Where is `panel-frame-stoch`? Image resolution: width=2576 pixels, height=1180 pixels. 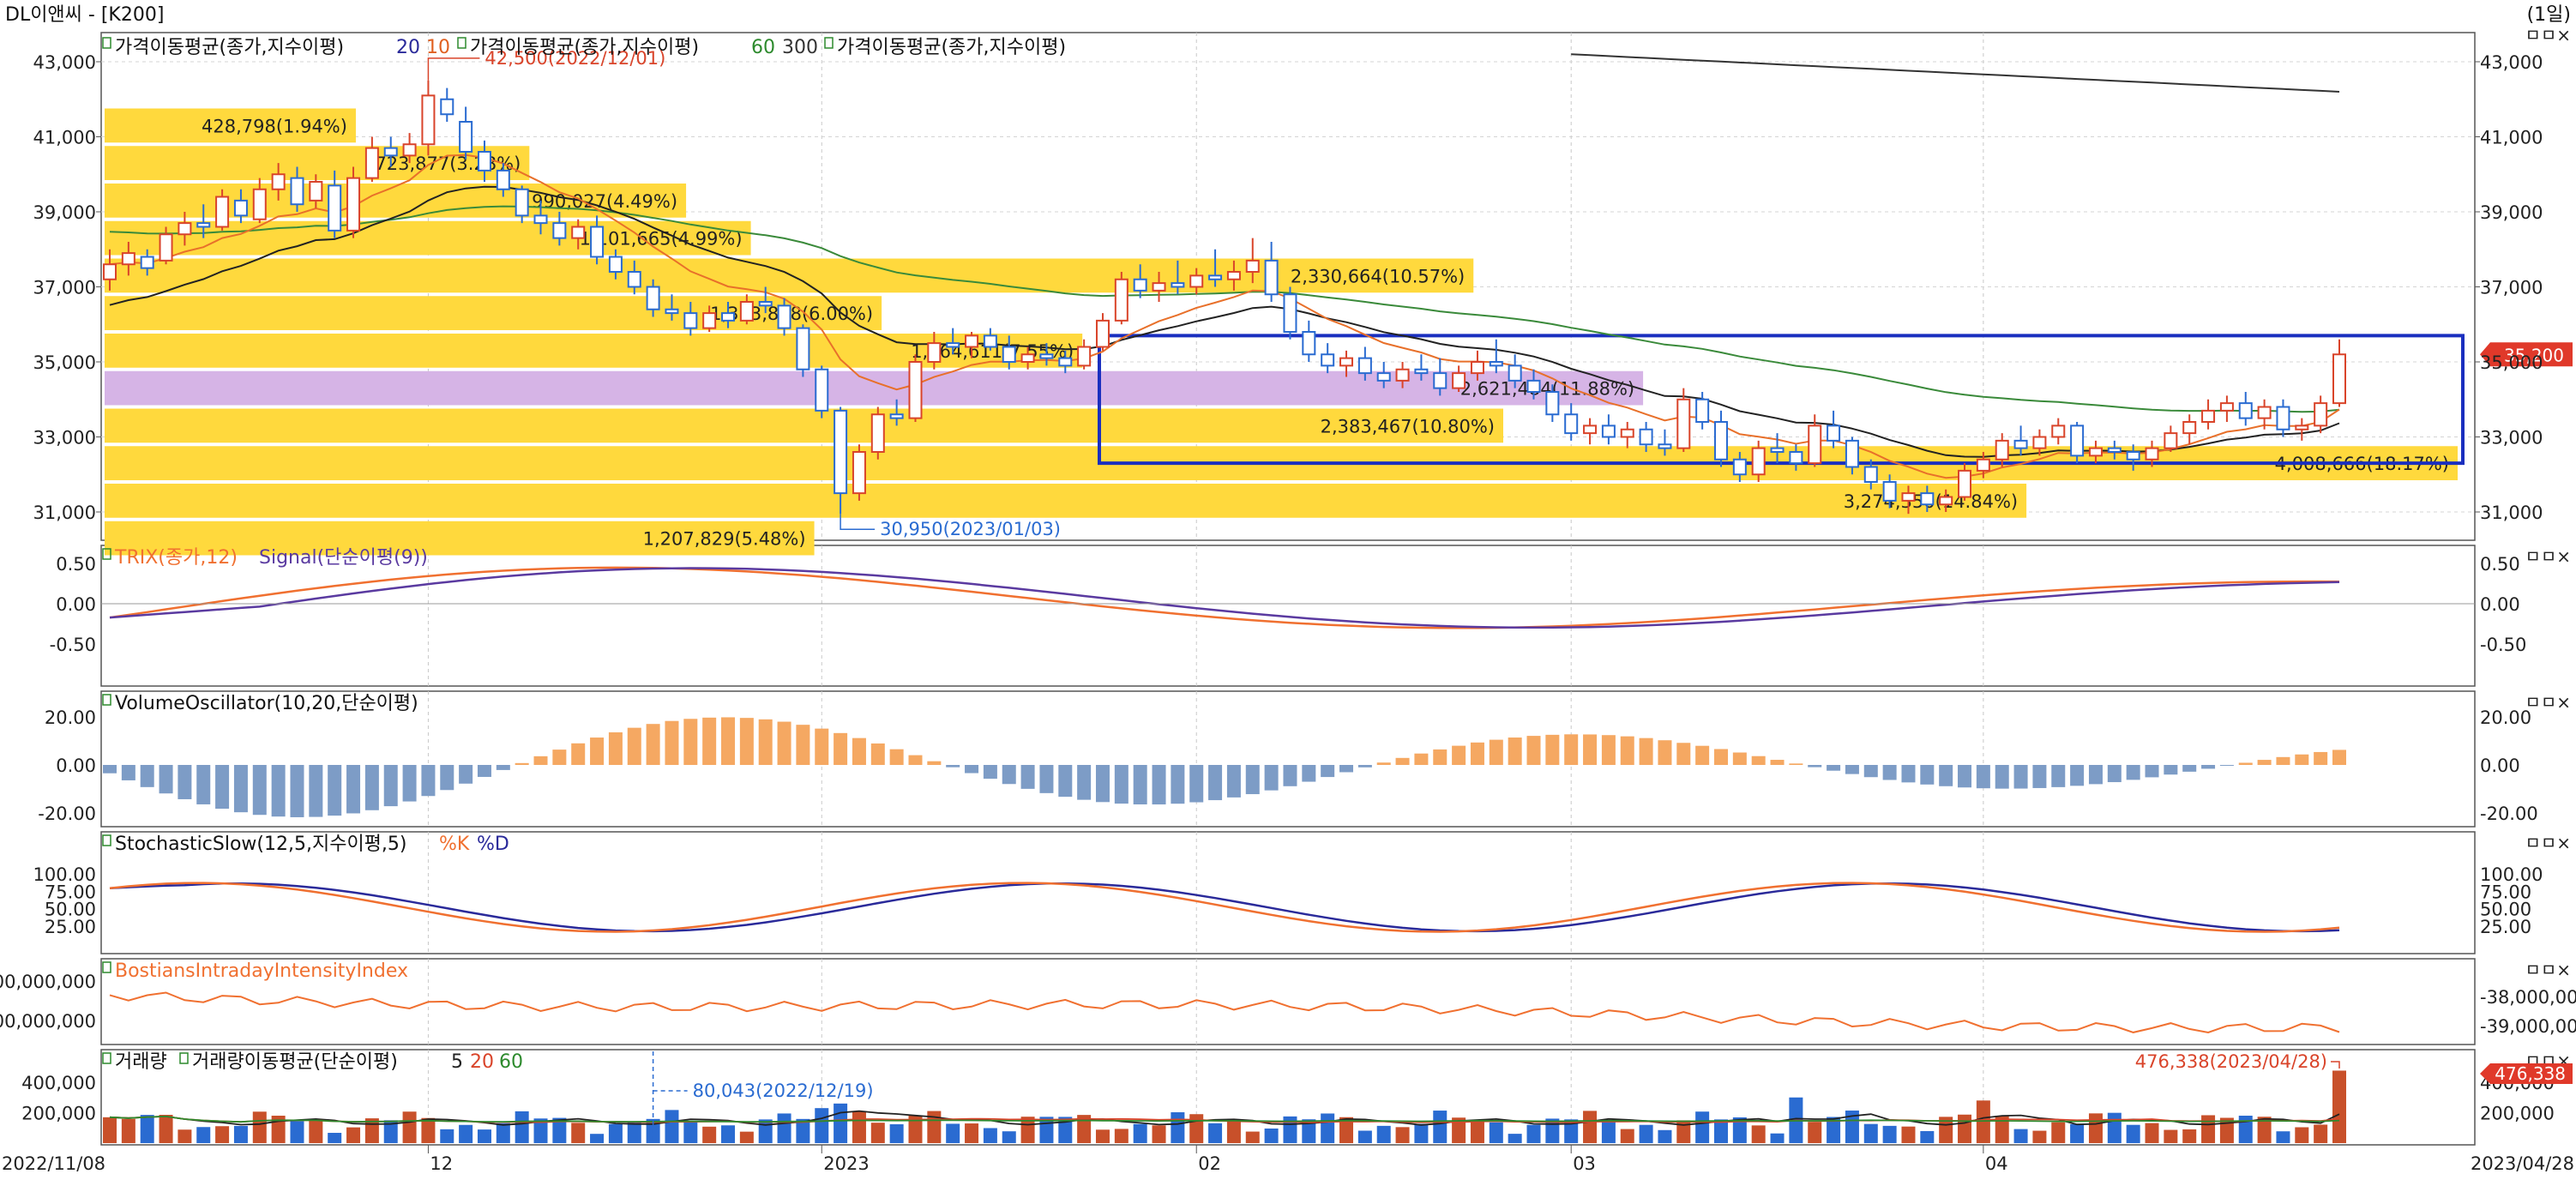
panel-frame-stoch is located at coordinates (1288, 892).